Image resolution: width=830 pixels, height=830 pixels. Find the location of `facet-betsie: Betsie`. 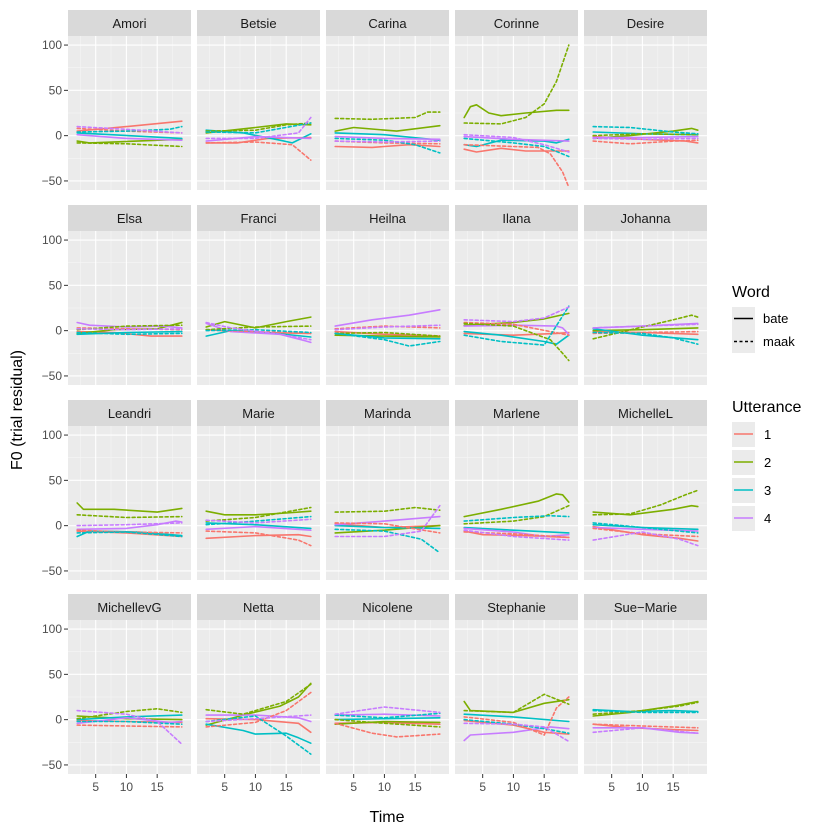

facet-betsie: Betsie is located at coordinates (258, 100).